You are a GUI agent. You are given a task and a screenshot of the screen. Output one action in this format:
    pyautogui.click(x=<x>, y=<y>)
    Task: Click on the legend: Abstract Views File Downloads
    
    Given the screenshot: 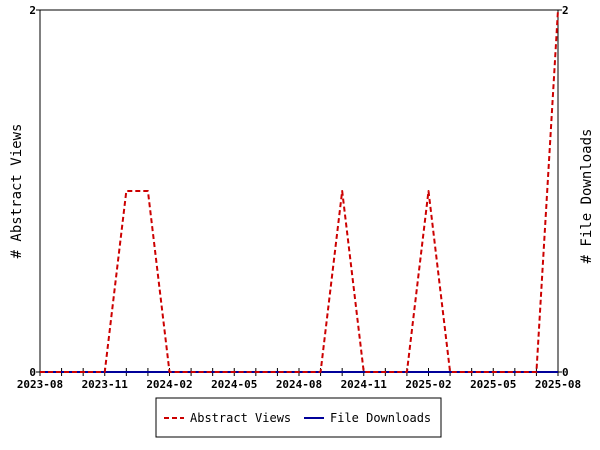 What is the action you would take?
    pyautogui.click(x=298, y=417)
    